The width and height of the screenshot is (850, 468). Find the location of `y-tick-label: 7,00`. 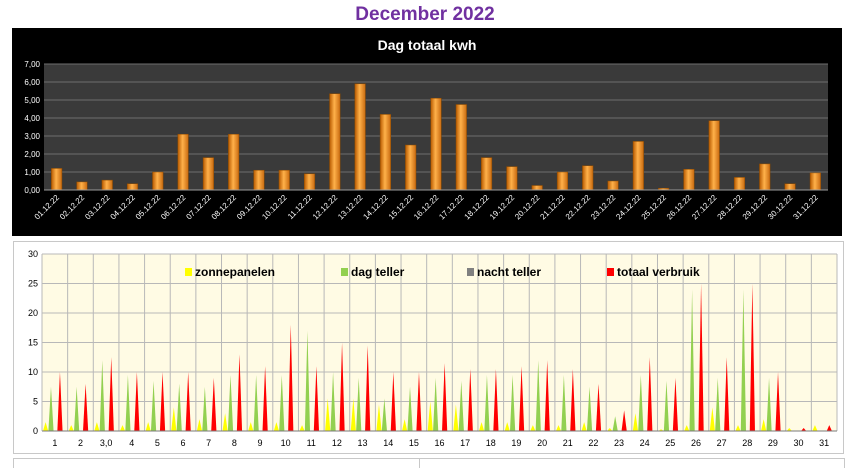

y-tick-label: 7,00 is located at coordinates (32, 64).